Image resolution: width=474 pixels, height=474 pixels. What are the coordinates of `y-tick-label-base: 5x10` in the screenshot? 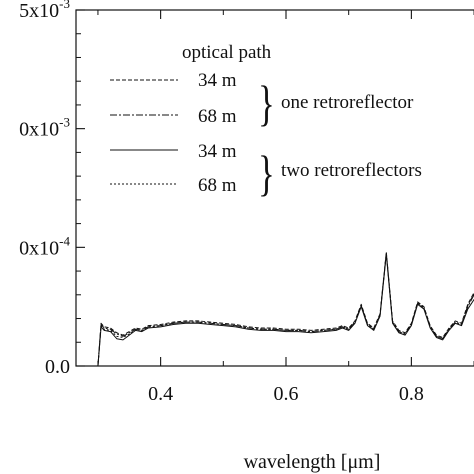 It's located at (39, 11).